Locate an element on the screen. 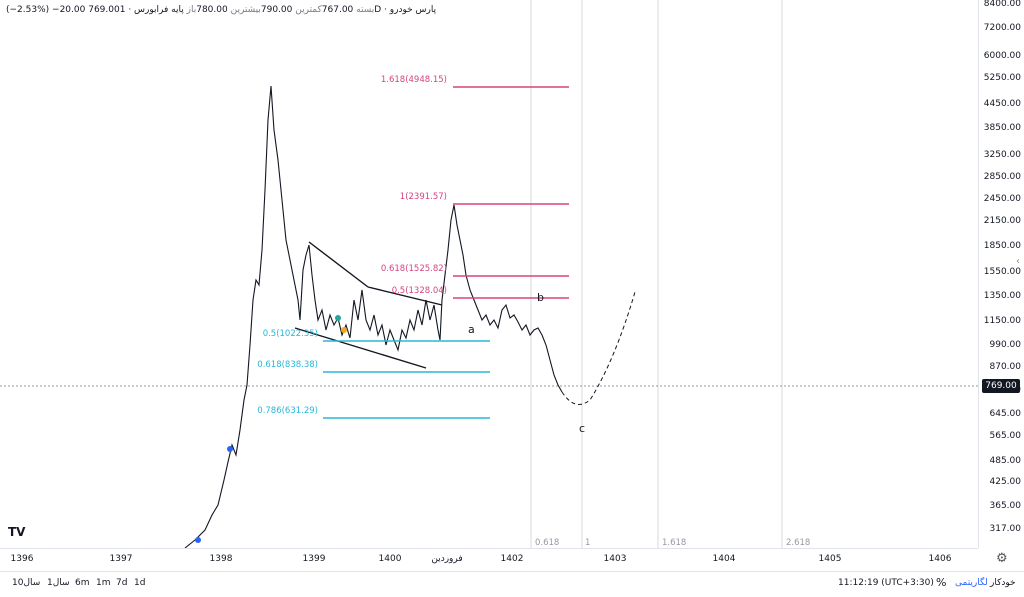  range-1m-button: 1m is located at coordinates (103, 583).